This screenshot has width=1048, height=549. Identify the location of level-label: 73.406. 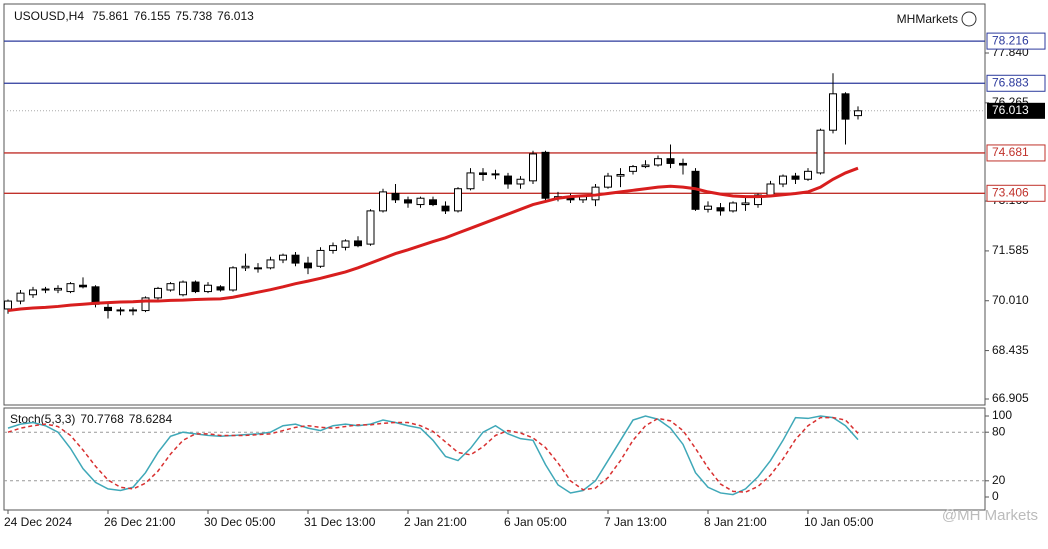
(1010, 192).